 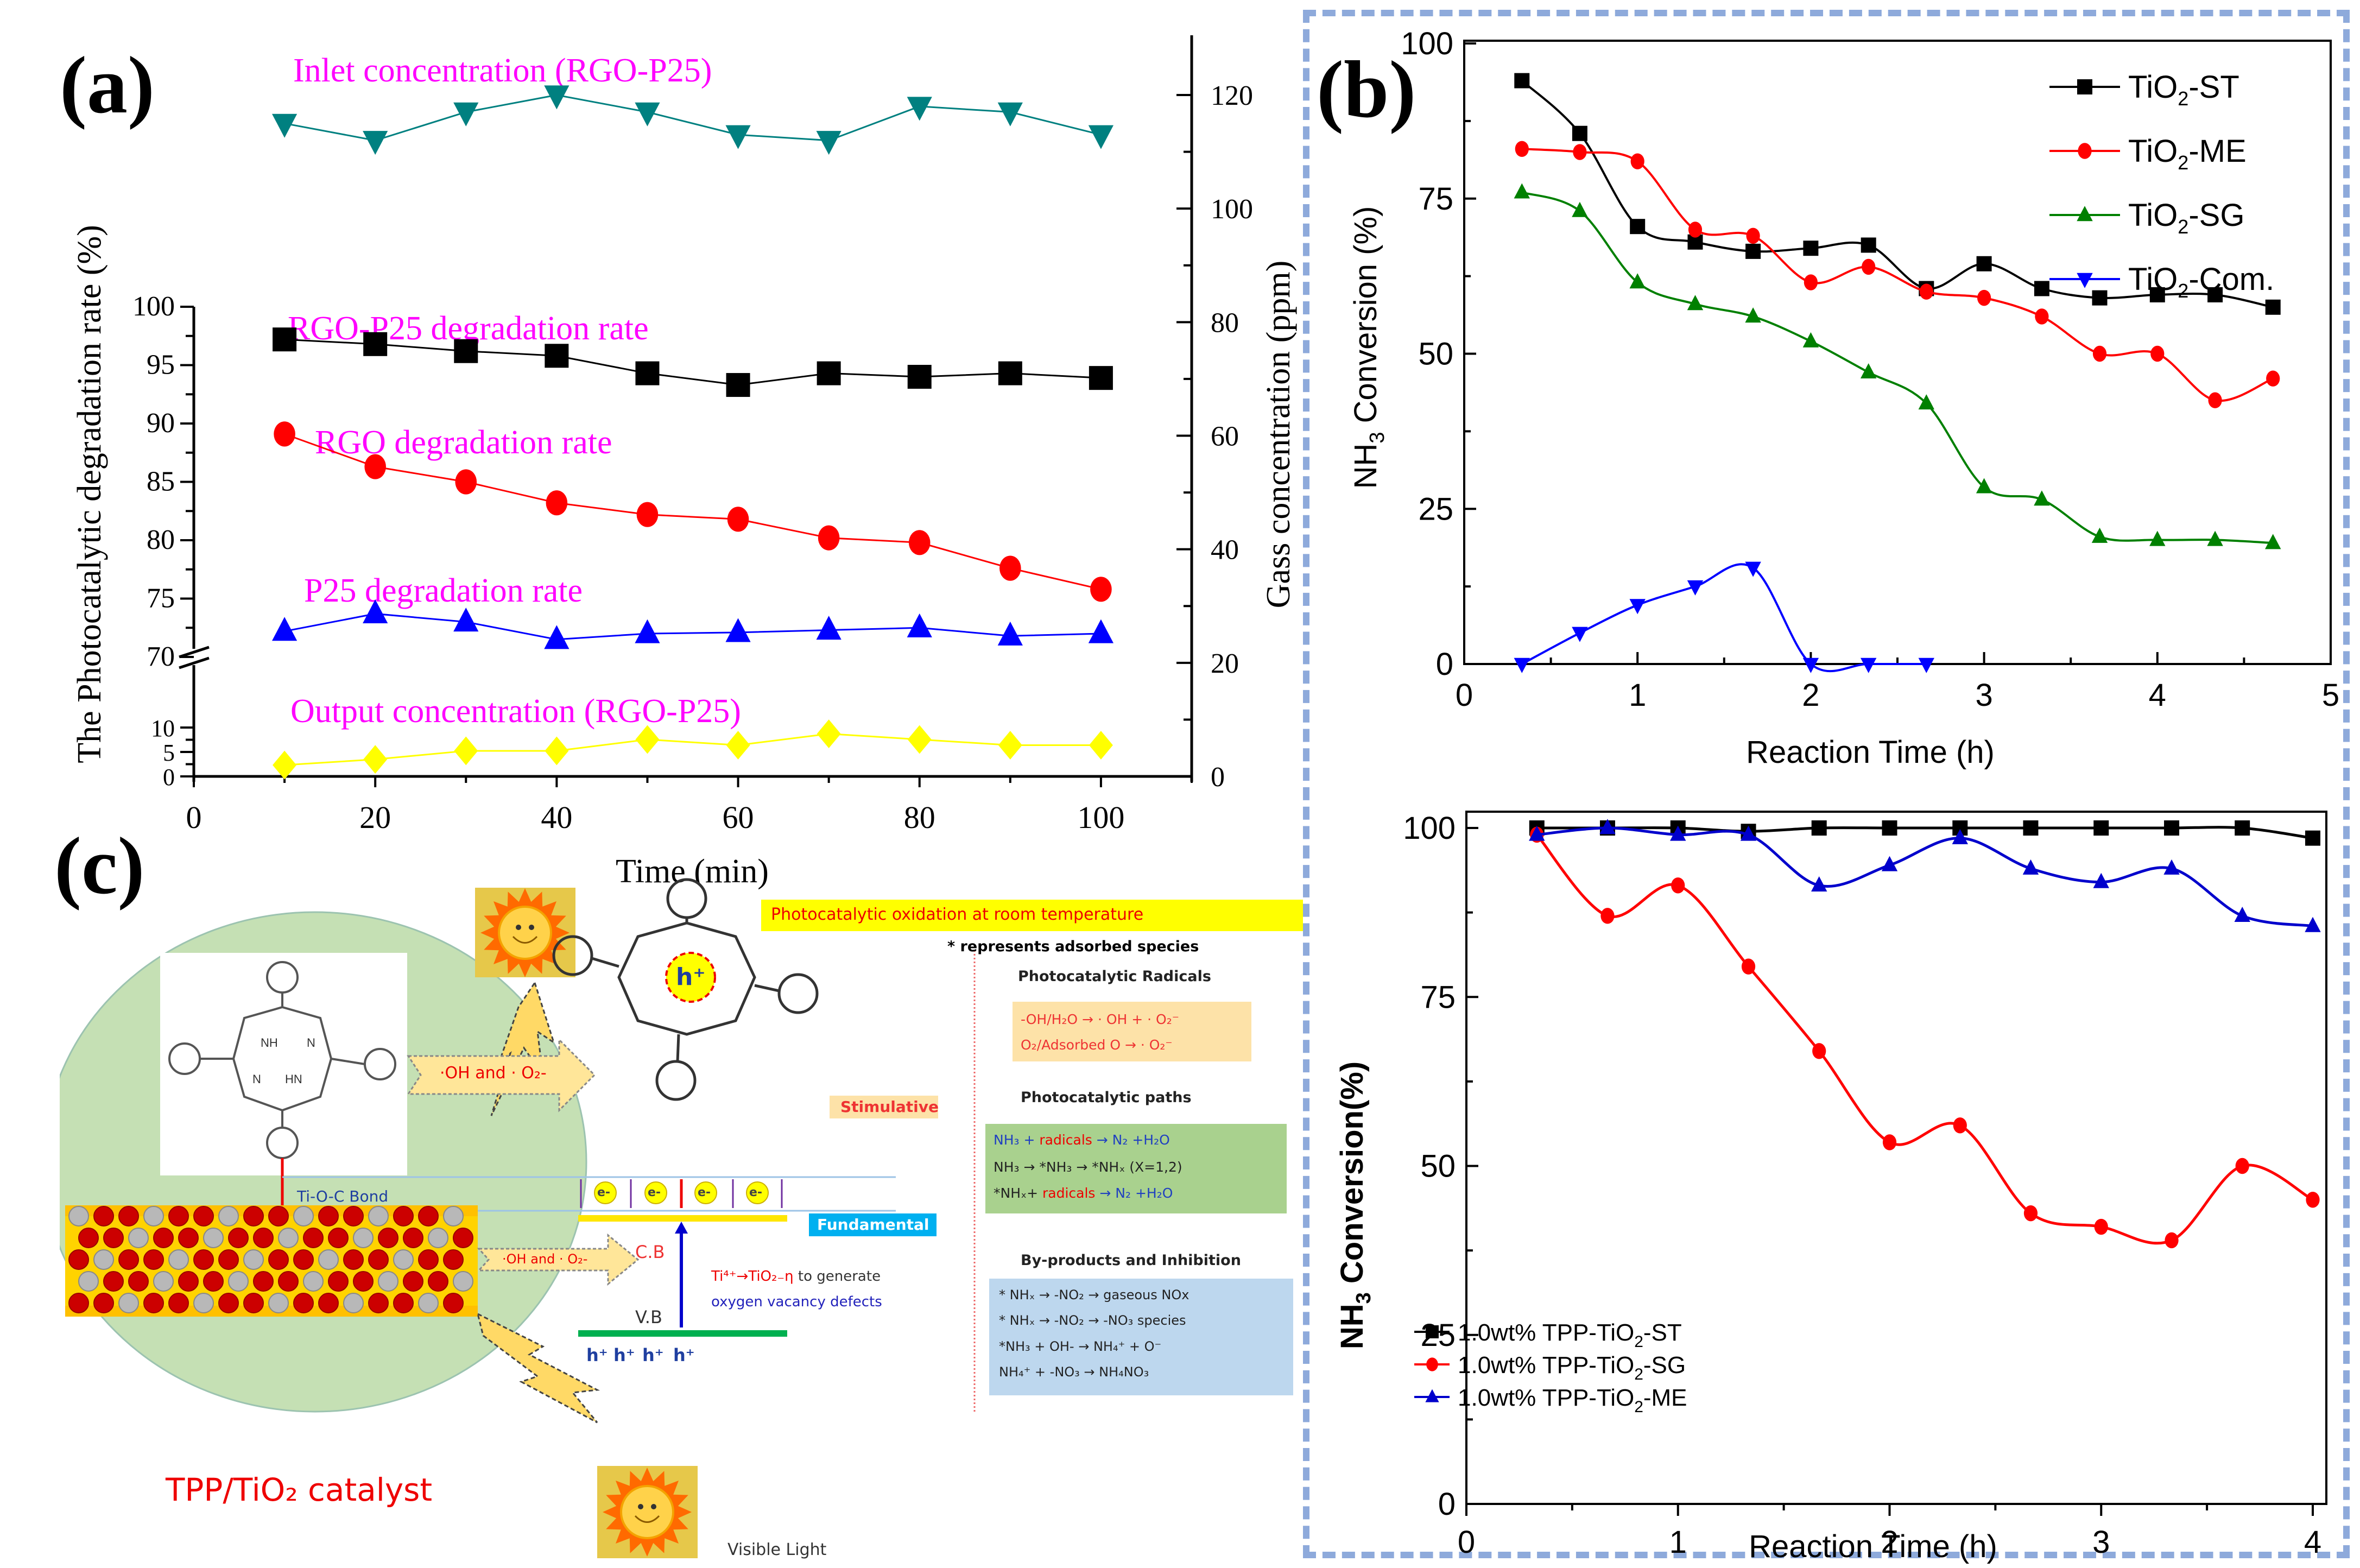 I want to click on sun-icon-top, so click(x=525, y=932).